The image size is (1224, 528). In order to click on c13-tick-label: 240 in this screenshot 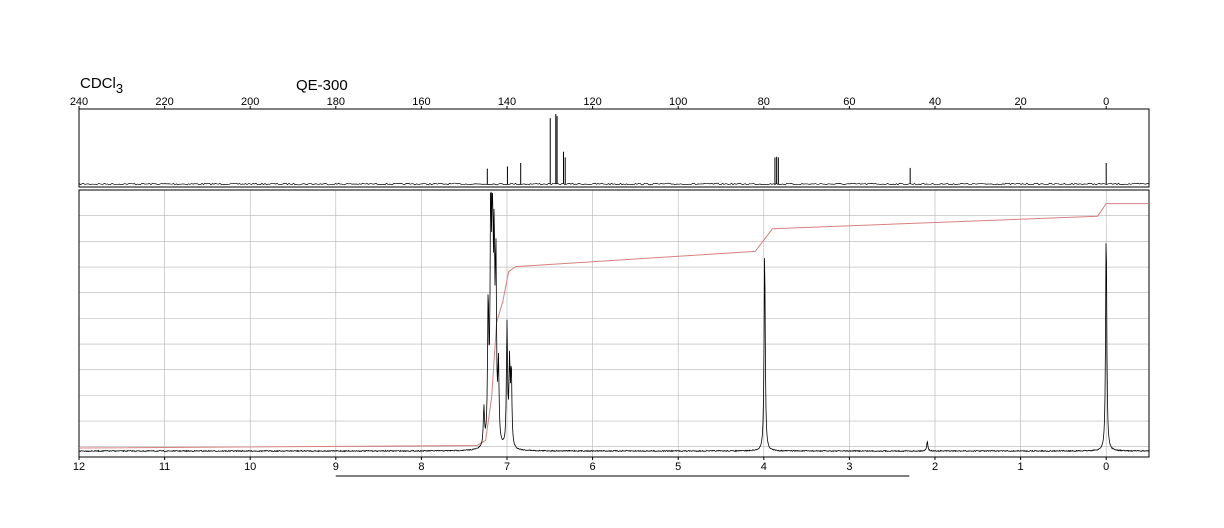, I will do `click(79, 102)`.